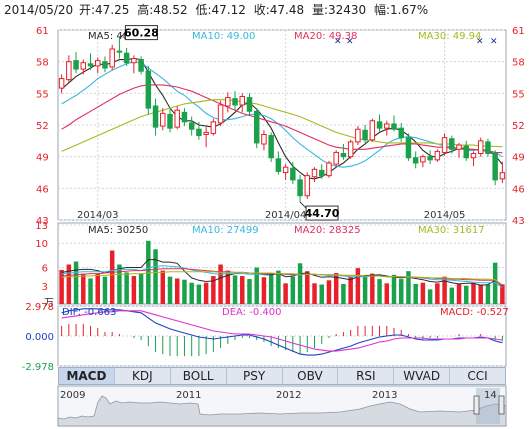 The height and width of the screenshot is (429, 531). I want to click on macd-legend-value: MACD: -0.527, so click(474, 312).